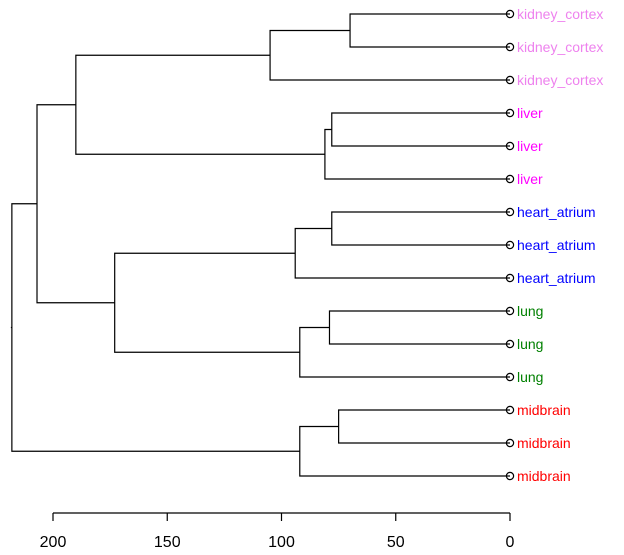 The height and width of the screenshot is (555, 624). Describe the element at coordinates (281, 542) in the screenshot. I see `x-tick-label: 100` at that location.